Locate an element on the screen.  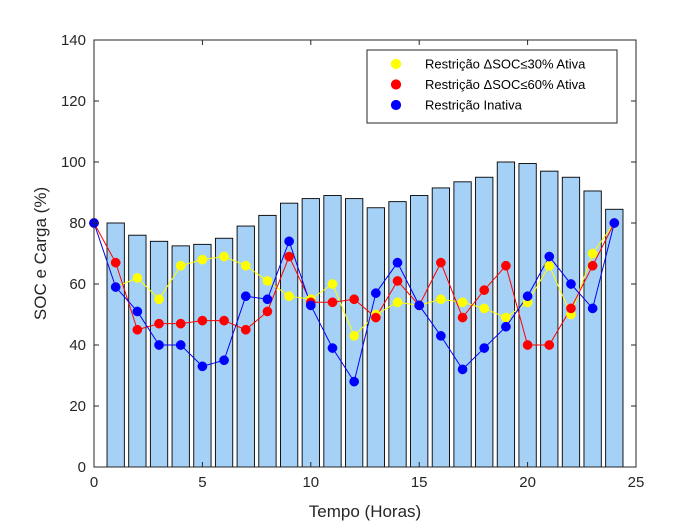
x-tick-label: 25 is located at coordinates (636, 482).